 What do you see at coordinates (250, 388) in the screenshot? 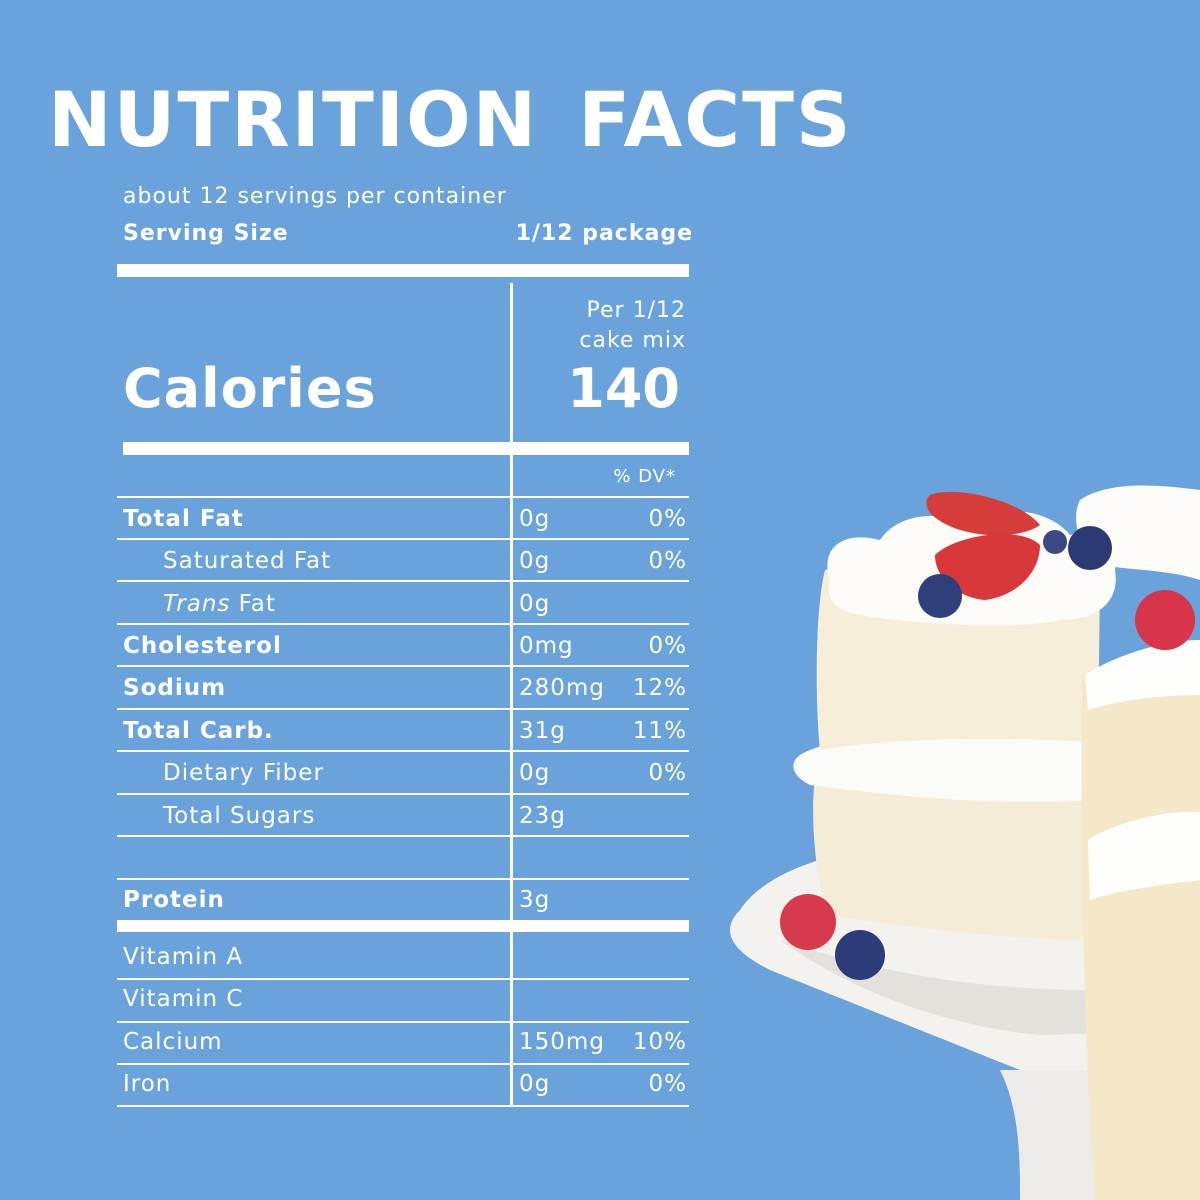
I see `calories-label: Calories` at bounding box center [250, 388].